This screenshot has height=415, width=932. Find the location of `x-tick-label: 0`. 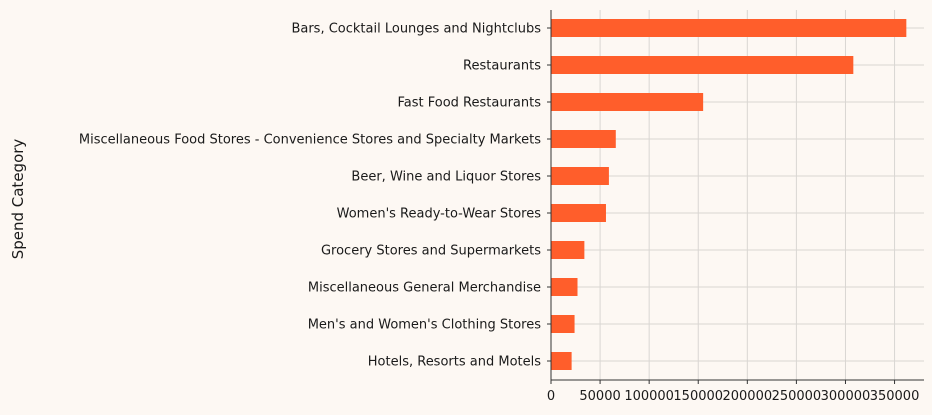

x-tick-label: 0 is located at coordinates (551, 396).